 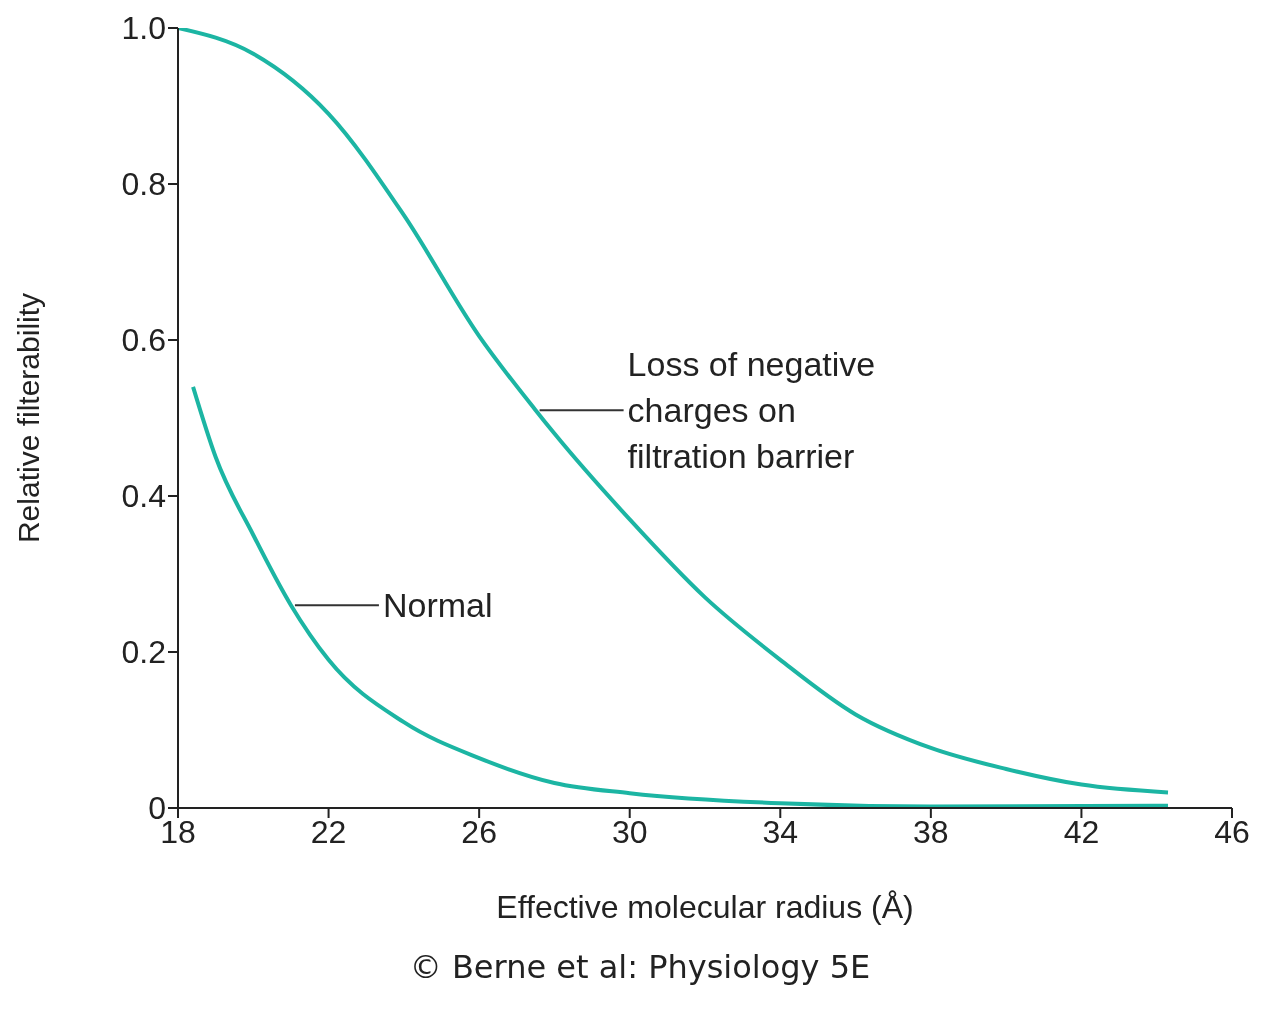 I want to click on y-tick-label: 1.0, so click(x=143, y=28).